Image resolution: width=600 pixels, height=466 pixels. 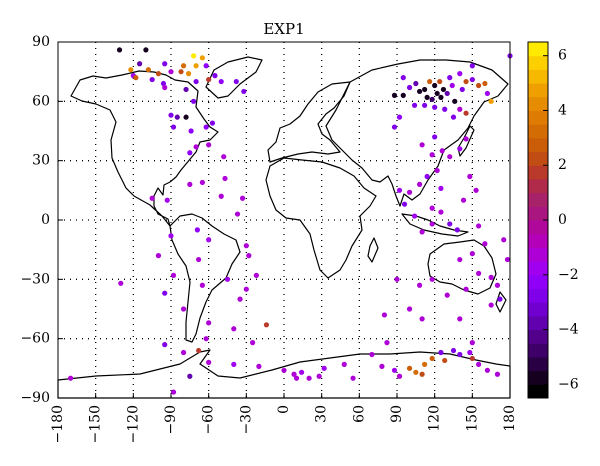 What do you see at coordinates (205, 278) in the screenshot?
I see `coastline-south-america` at bounding box center [205, 278].